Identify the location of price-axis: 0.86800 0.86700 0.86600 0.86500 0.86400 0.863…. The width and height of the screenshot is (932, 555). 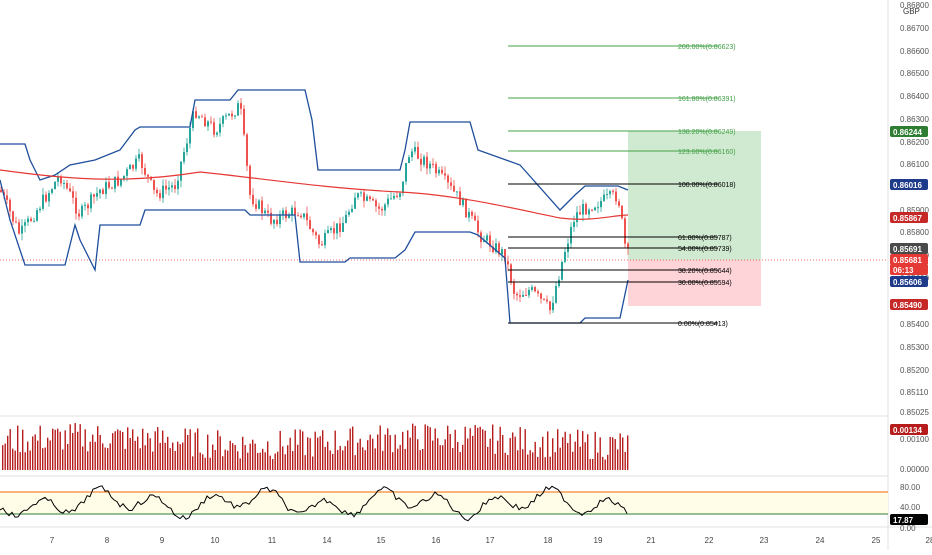
(914, 209).